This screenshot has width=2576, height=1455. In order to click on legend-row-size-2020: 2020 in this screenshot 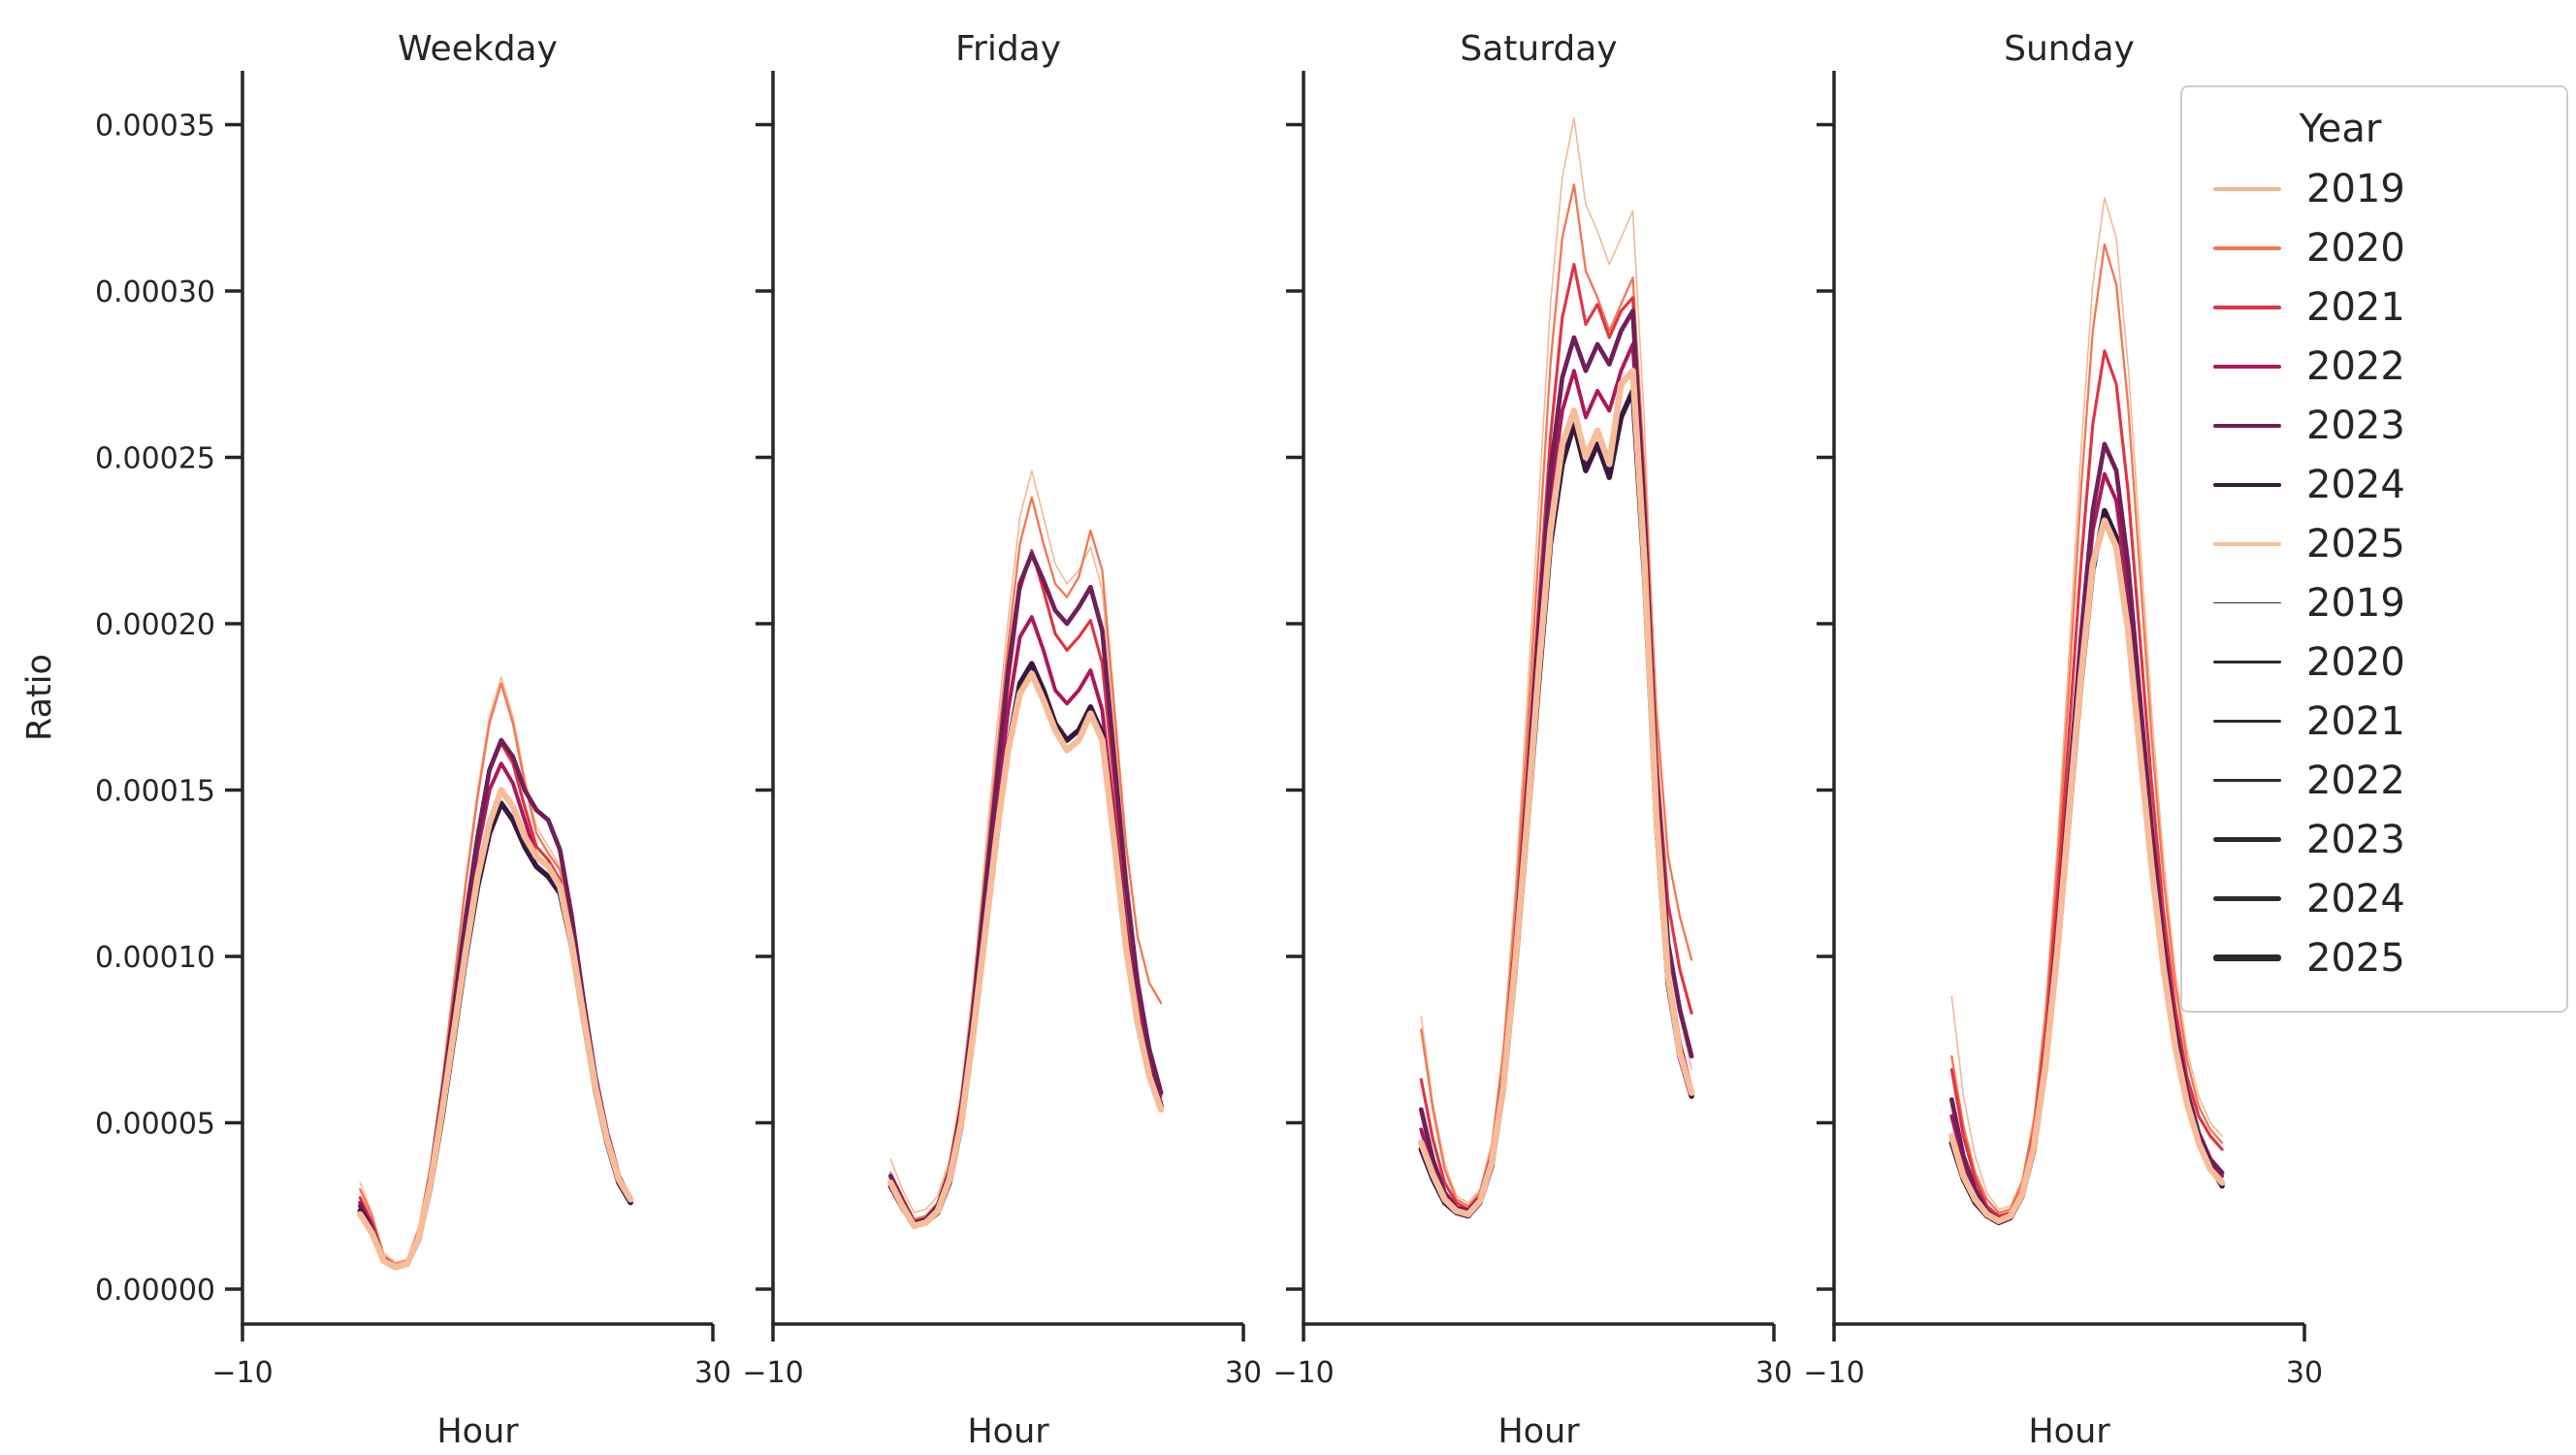, I will do `click(2389, 662)`.